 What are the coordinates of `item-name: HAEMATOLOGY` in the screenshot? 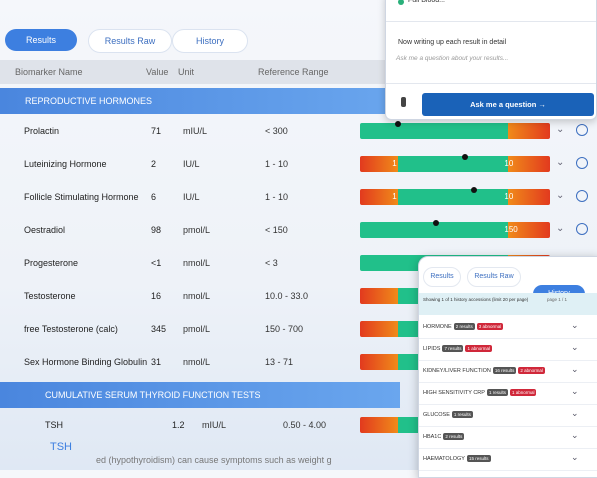 It's located at (444, 458).